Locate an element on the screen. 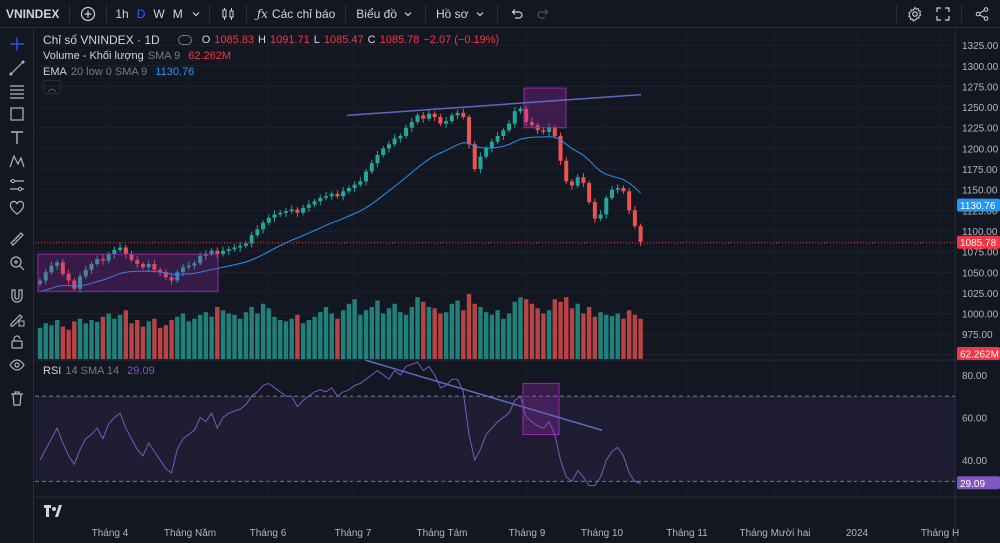  low-value: 1085.47 is located at coordinates (343, 40).